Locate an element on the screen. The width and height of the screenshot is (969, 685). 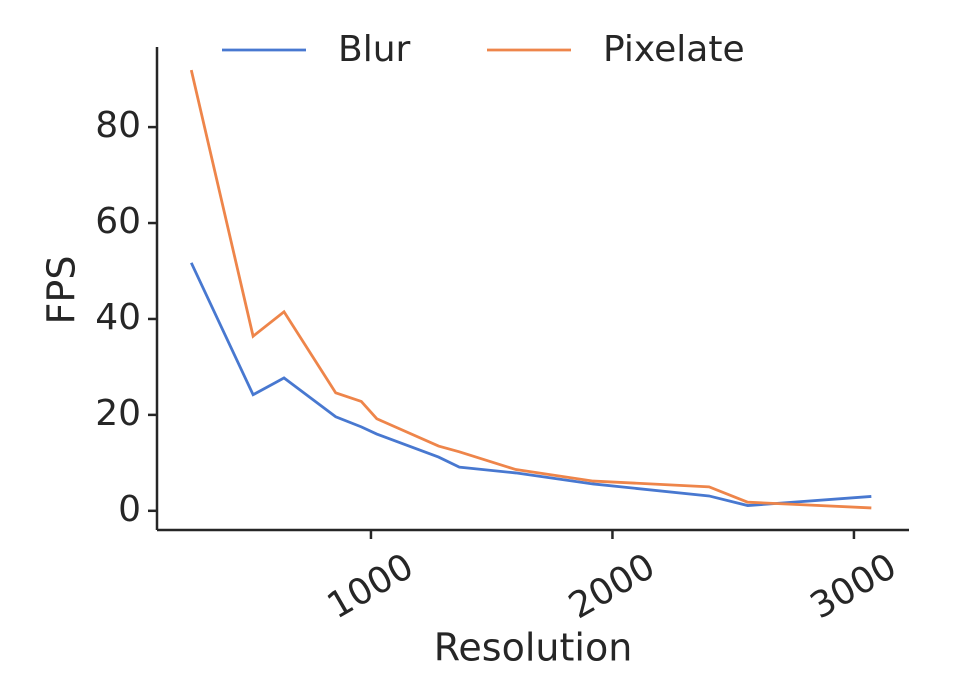
y-tick-label: 0 is located at coordinates (129, 509).